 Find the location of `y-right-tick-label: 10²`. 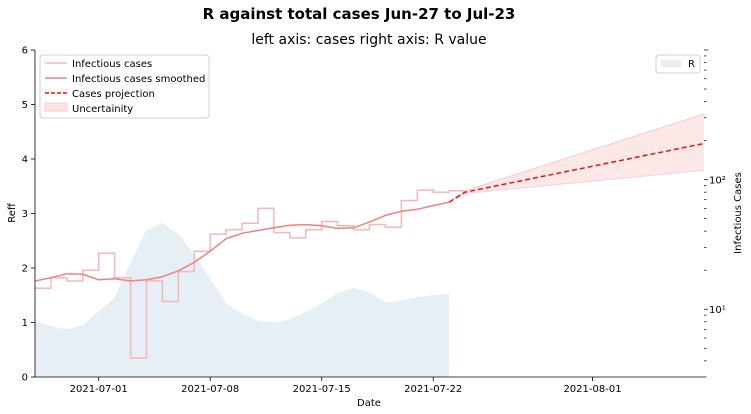

y-right-tick-label: 10² is located at coordinates (717, 181).